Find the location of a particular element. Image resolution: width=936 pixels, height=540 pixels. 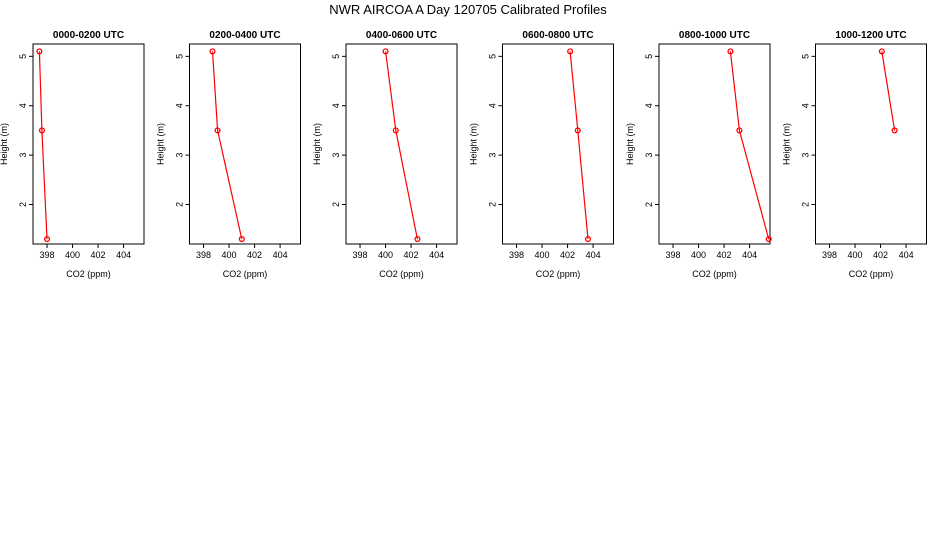

panel-title: 0400-0600 UTC is located at coordinates (401, 35).